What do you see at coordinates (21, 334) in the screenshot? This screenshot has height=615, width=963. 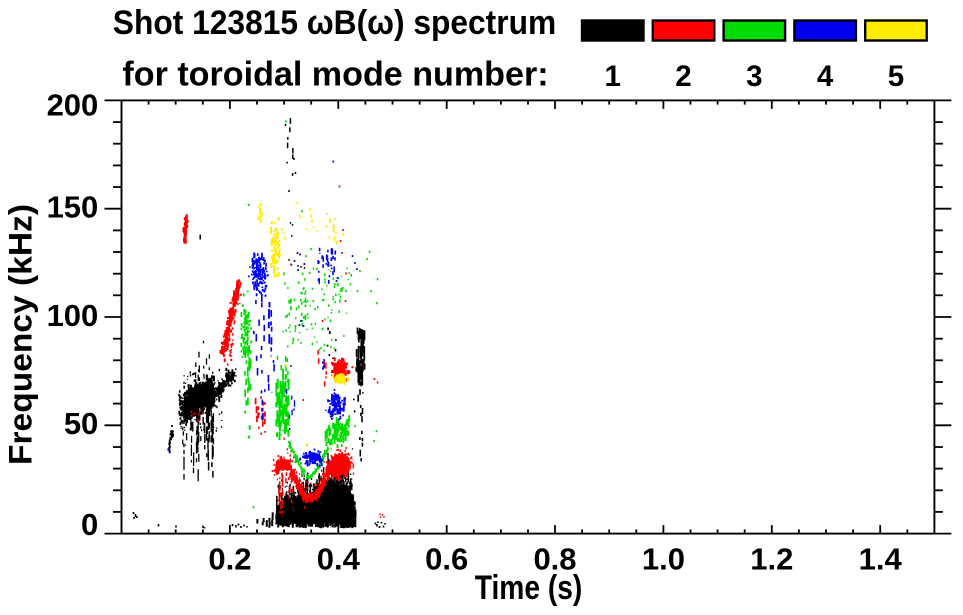 I see `svg-text: Frequency (kHz)` at bounding box center [21, 334].